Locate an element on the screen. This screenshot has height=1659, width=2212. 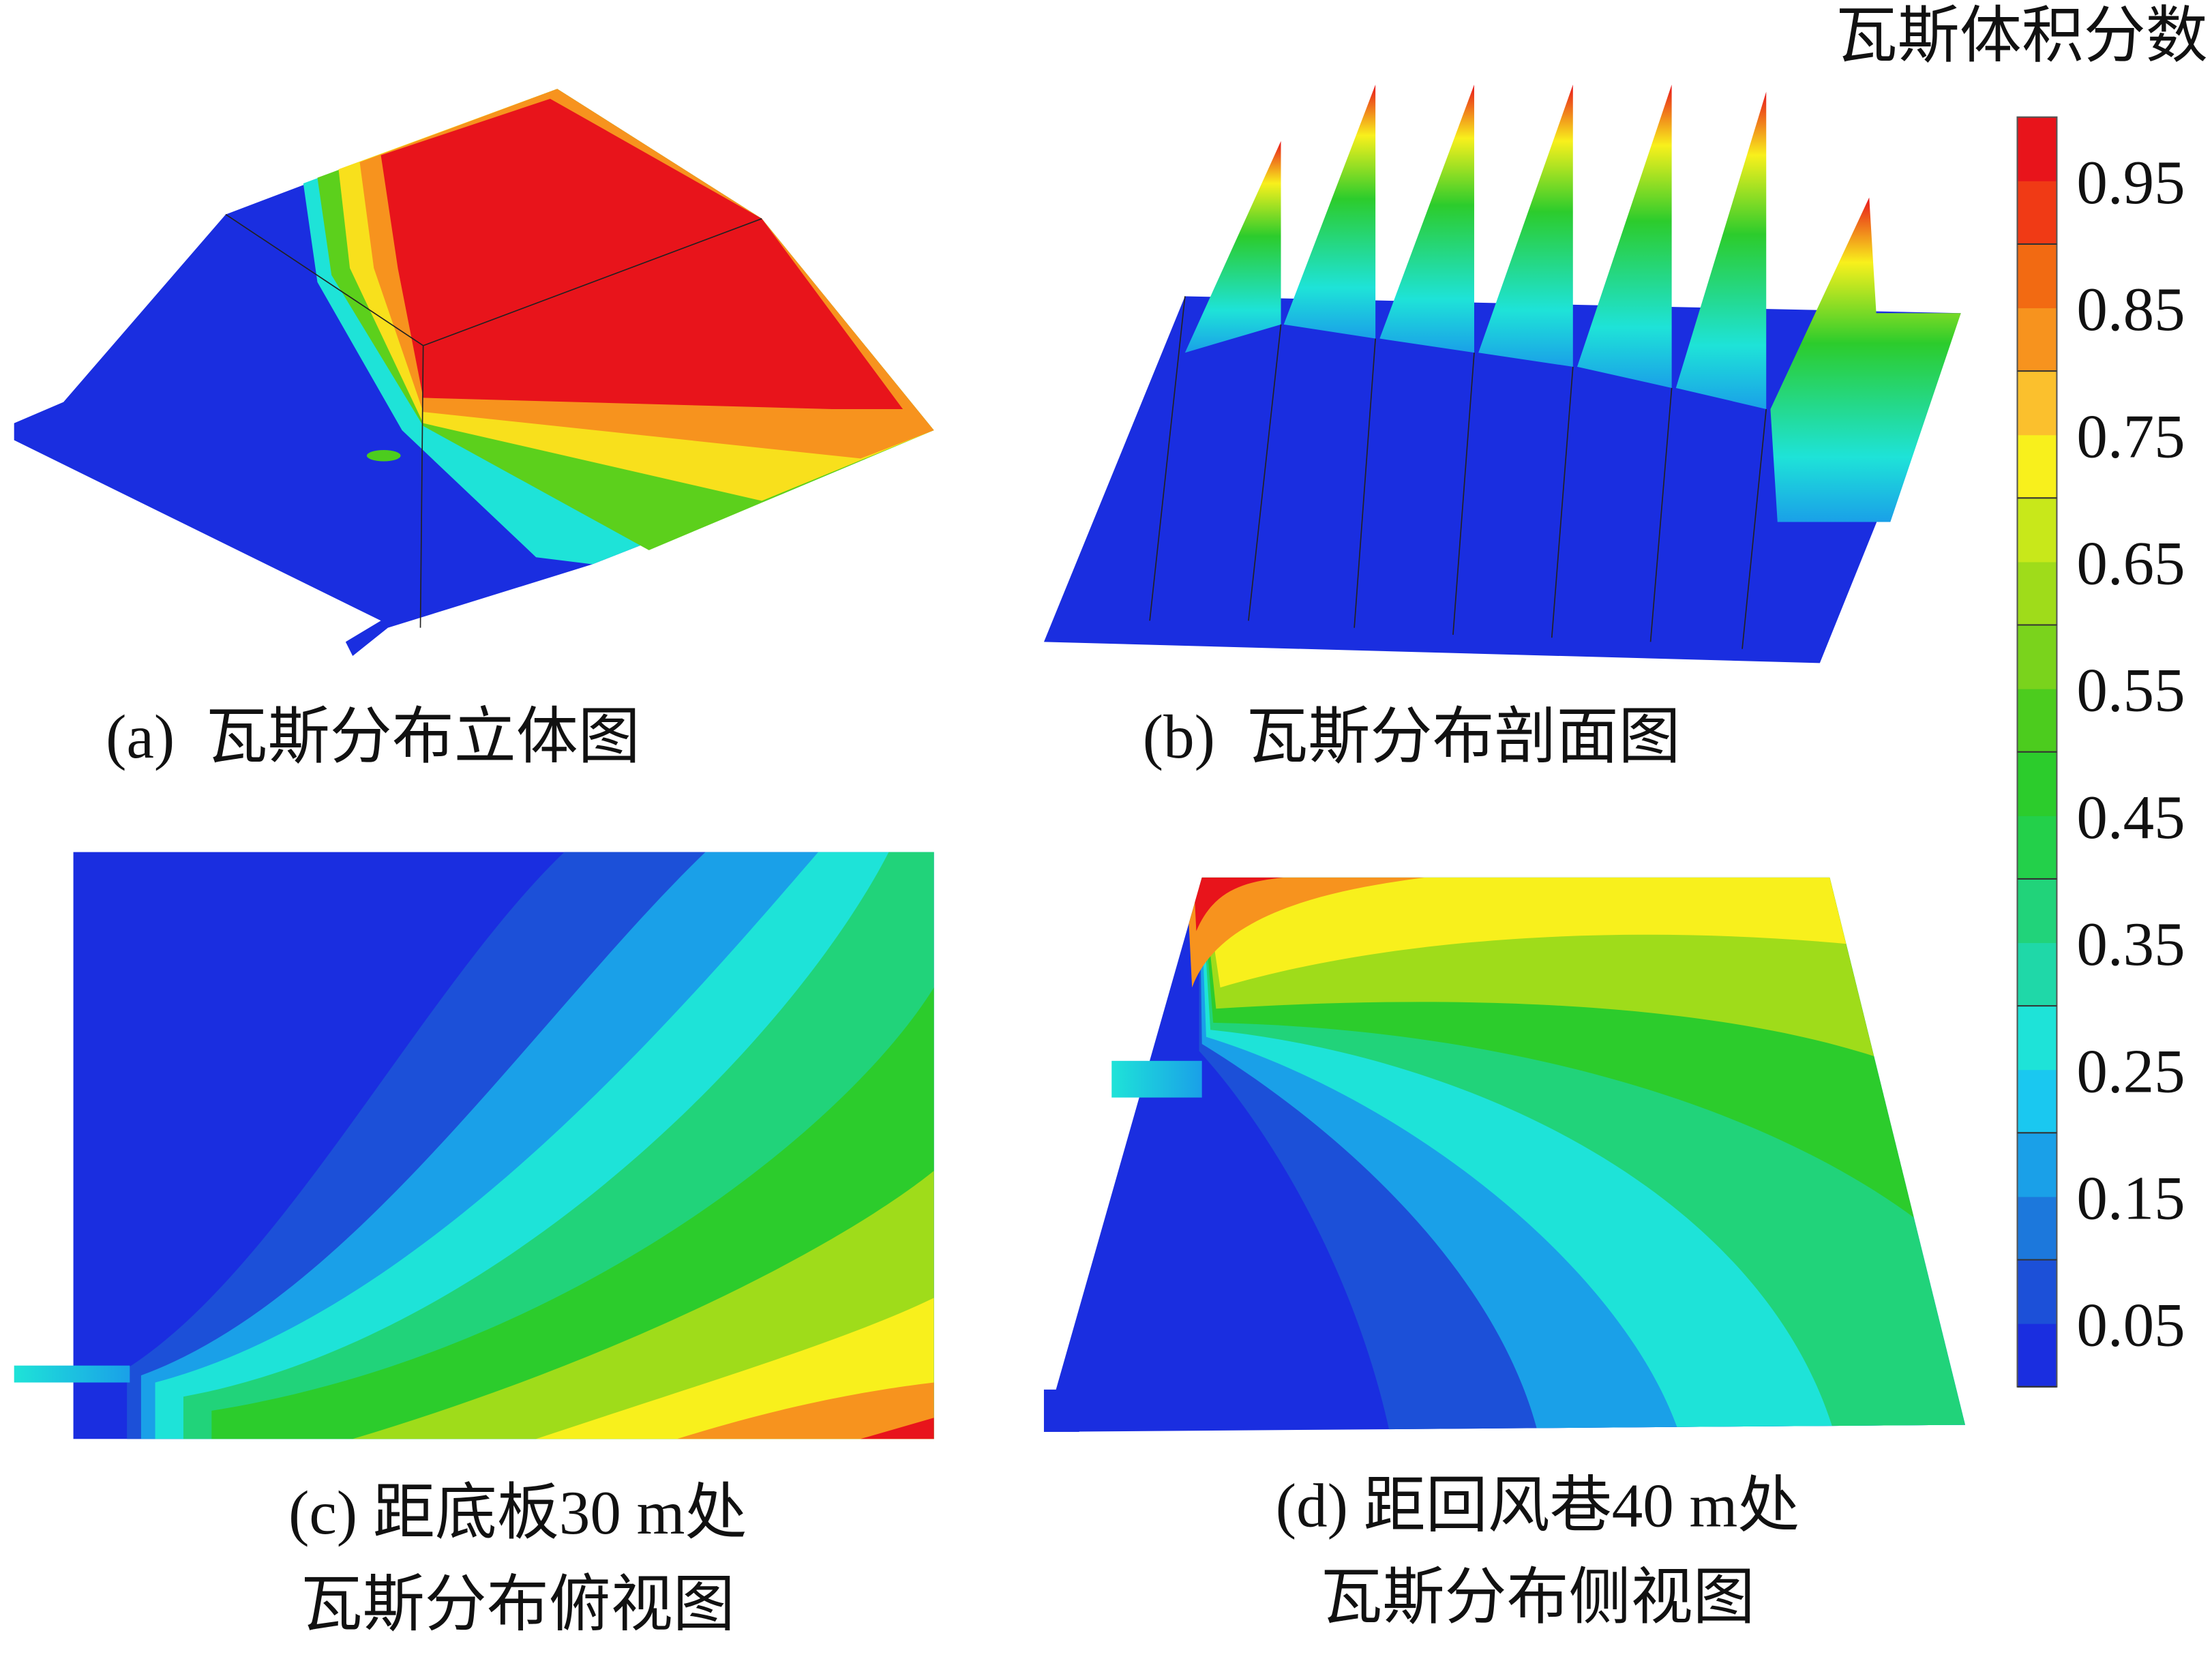
outlet is located at coordinates (1061, 1410).